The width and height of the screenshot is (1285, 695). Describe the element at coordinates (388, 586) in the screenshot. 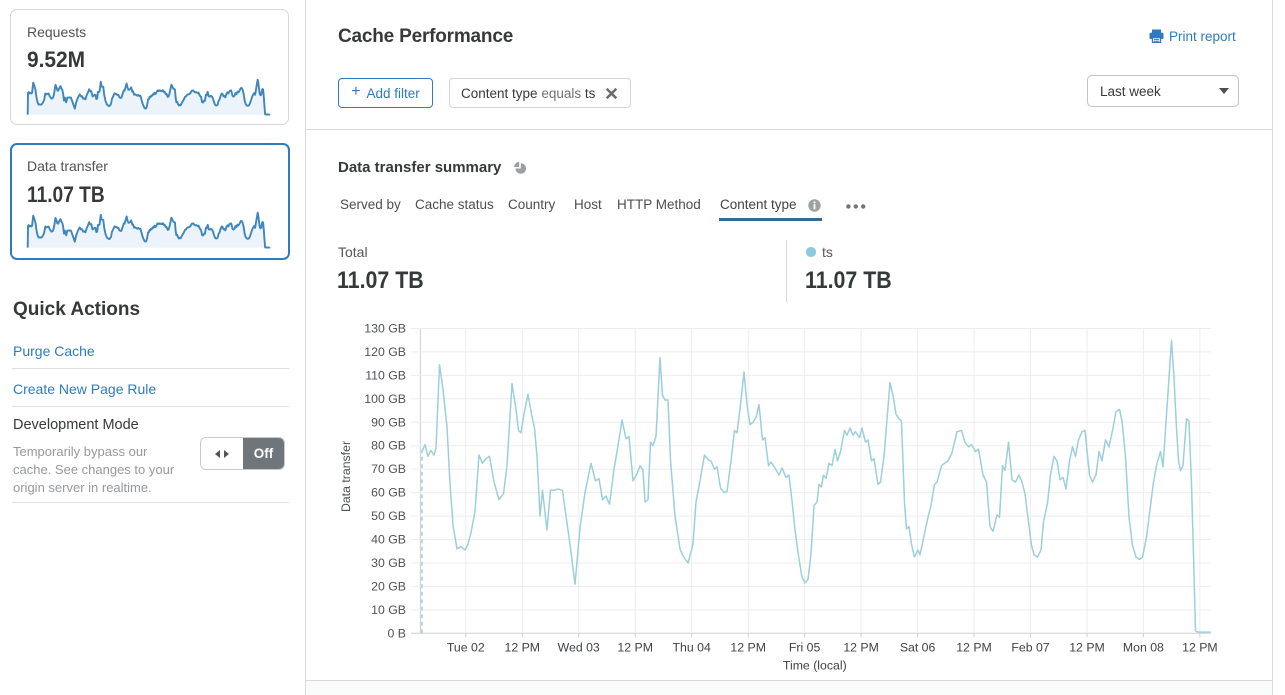

I see `svg-text: 20 GB` at that location.